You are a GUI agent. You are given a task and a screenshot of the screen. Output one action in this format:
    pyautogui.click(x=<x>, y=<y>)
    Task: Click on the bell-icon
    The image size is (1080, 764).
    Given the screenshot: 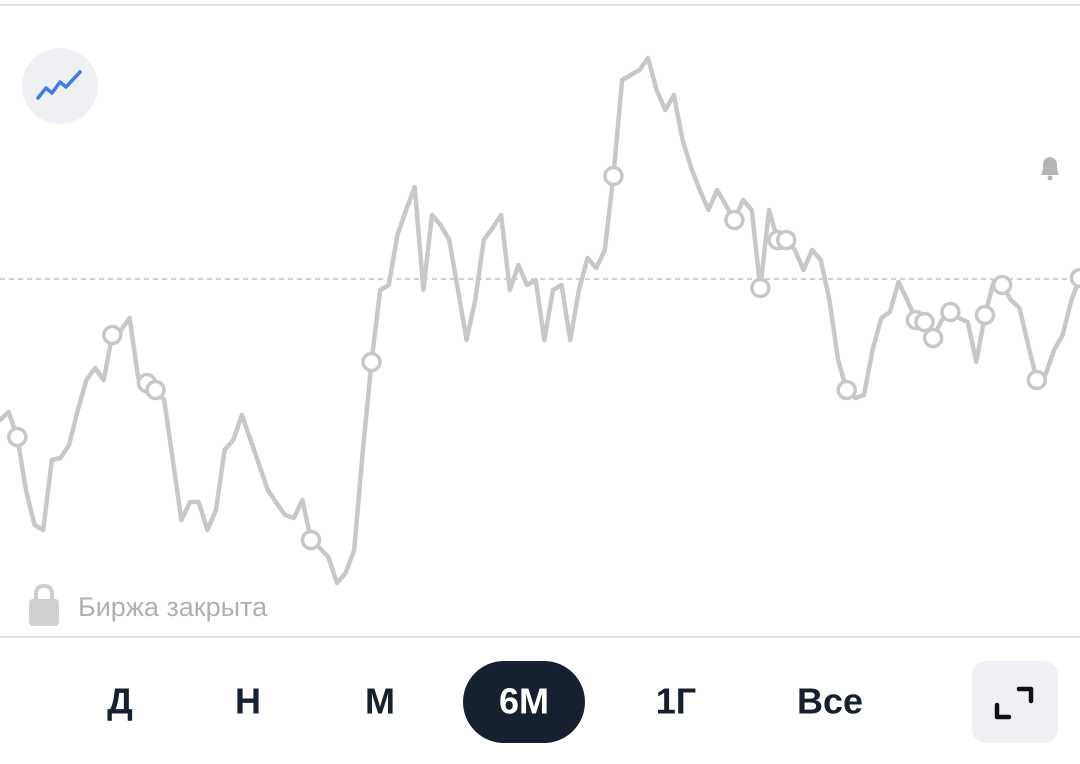 What is the action you would take?
    pyautogui.click(x=1050, y=169)
    